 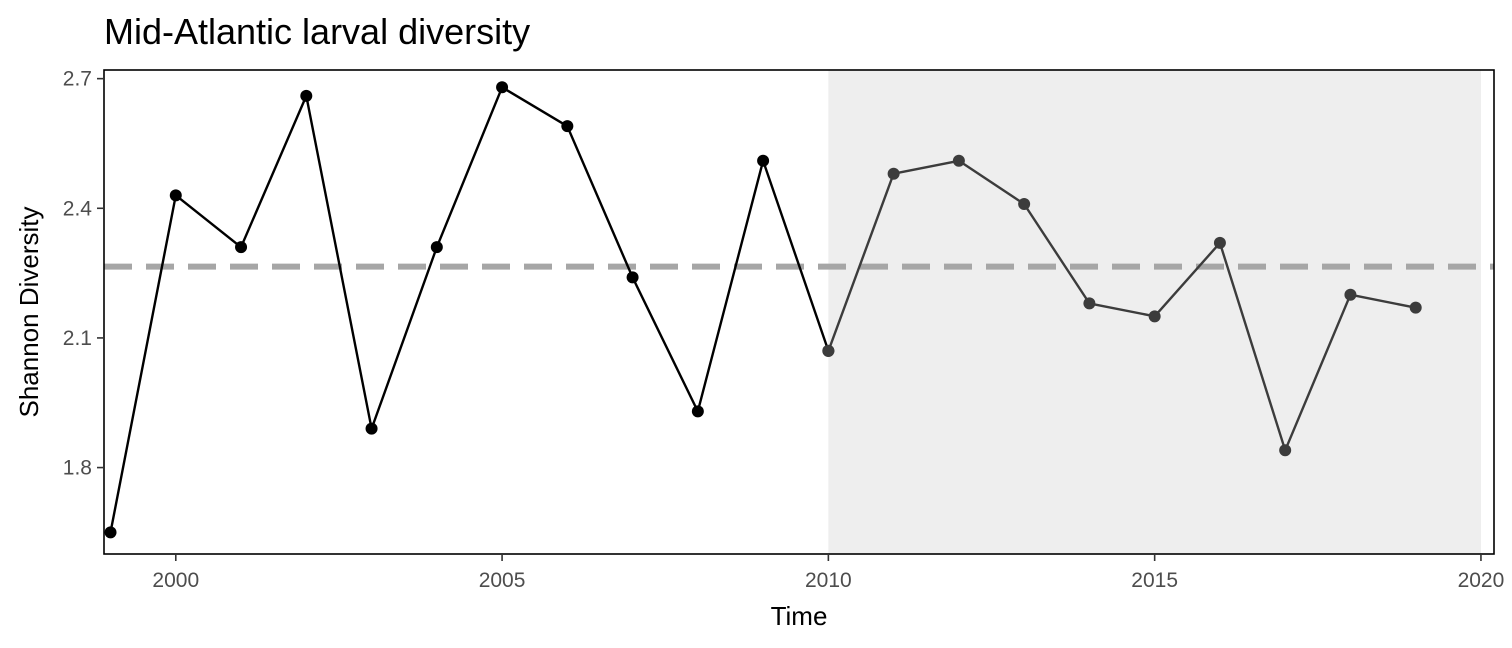 I want to click on chart-title: Mid-Atlantic larval diversity, so click(x=317, y=31).